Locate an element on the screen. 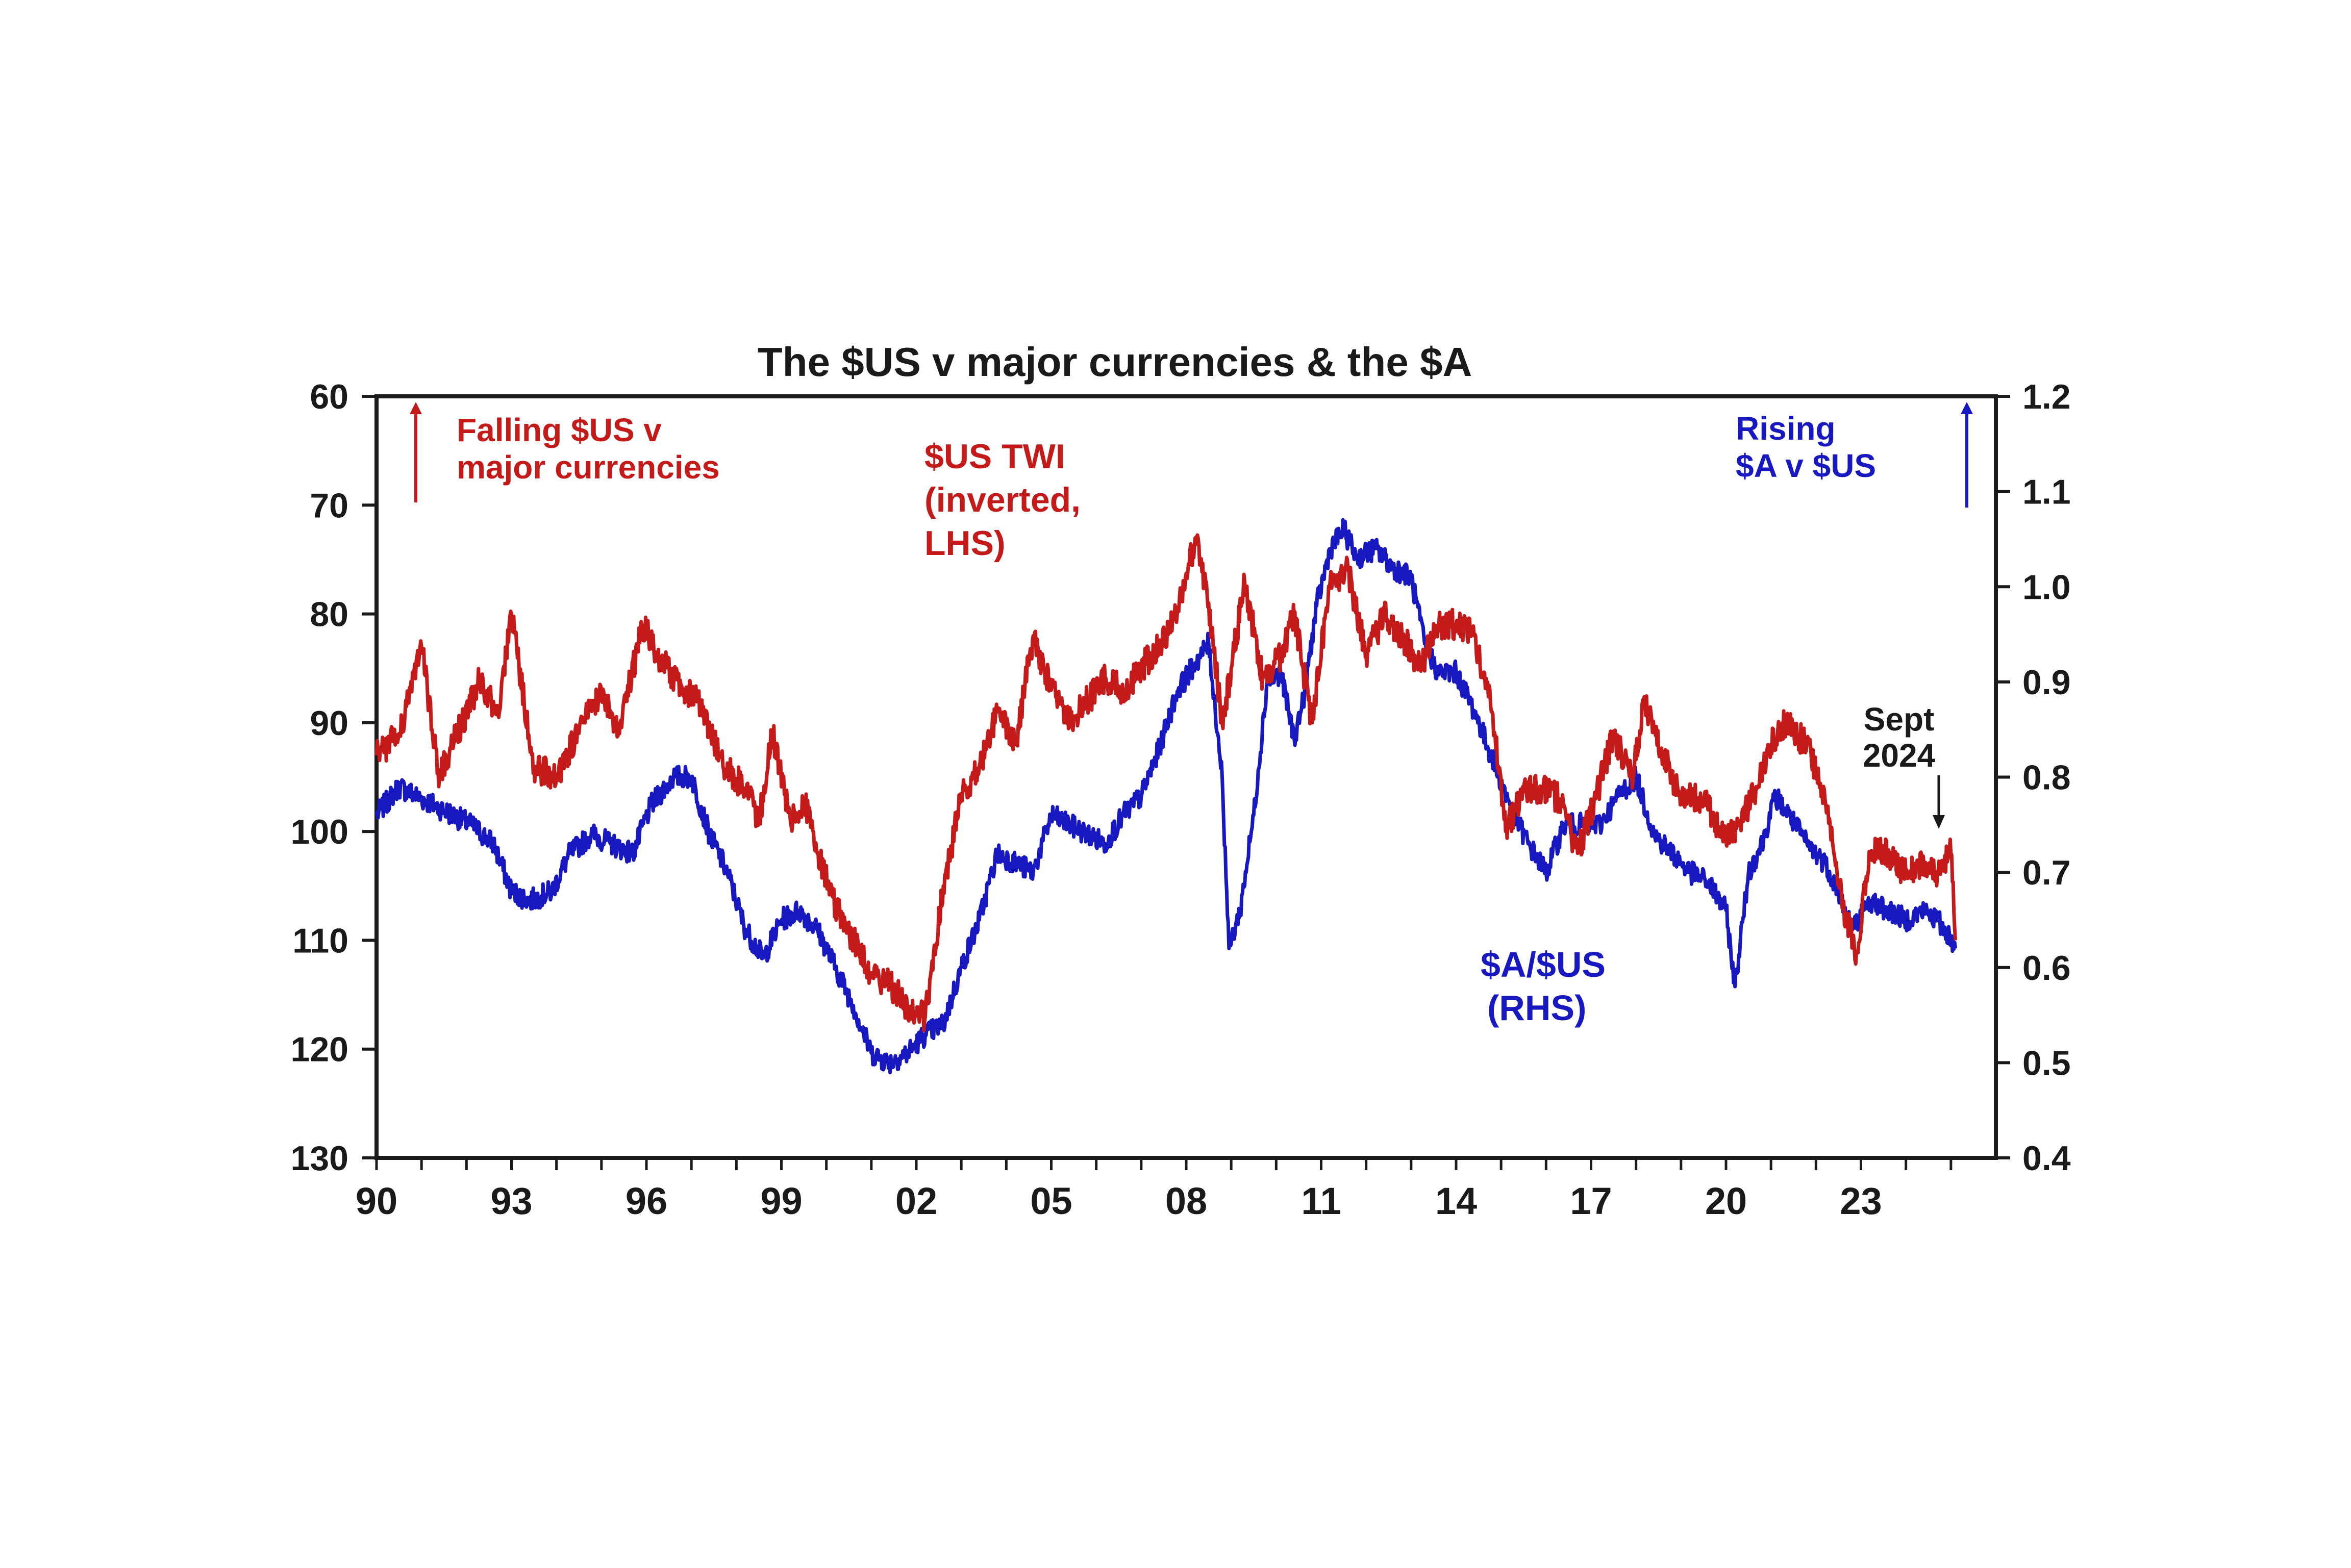  left-tick-label: 100 is located at coordinates (319, 832).